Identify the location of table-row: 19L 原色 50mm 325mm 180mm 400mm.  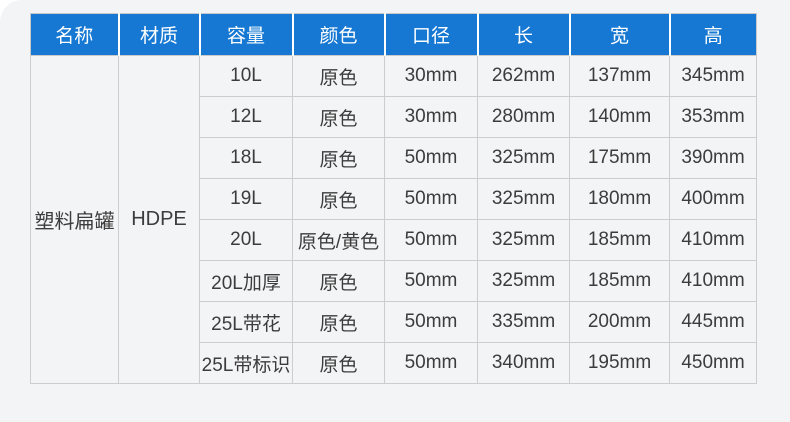
(394, 199).